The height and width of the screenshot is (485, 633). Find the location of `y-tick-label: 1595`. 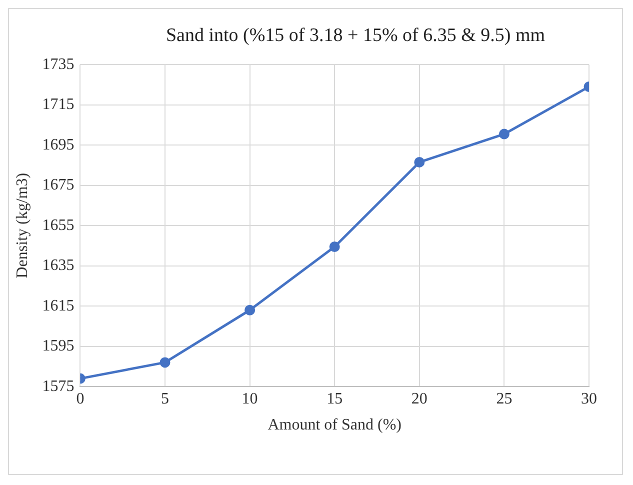

y-tick-label: 1595 is located at coordinates (58, 346).